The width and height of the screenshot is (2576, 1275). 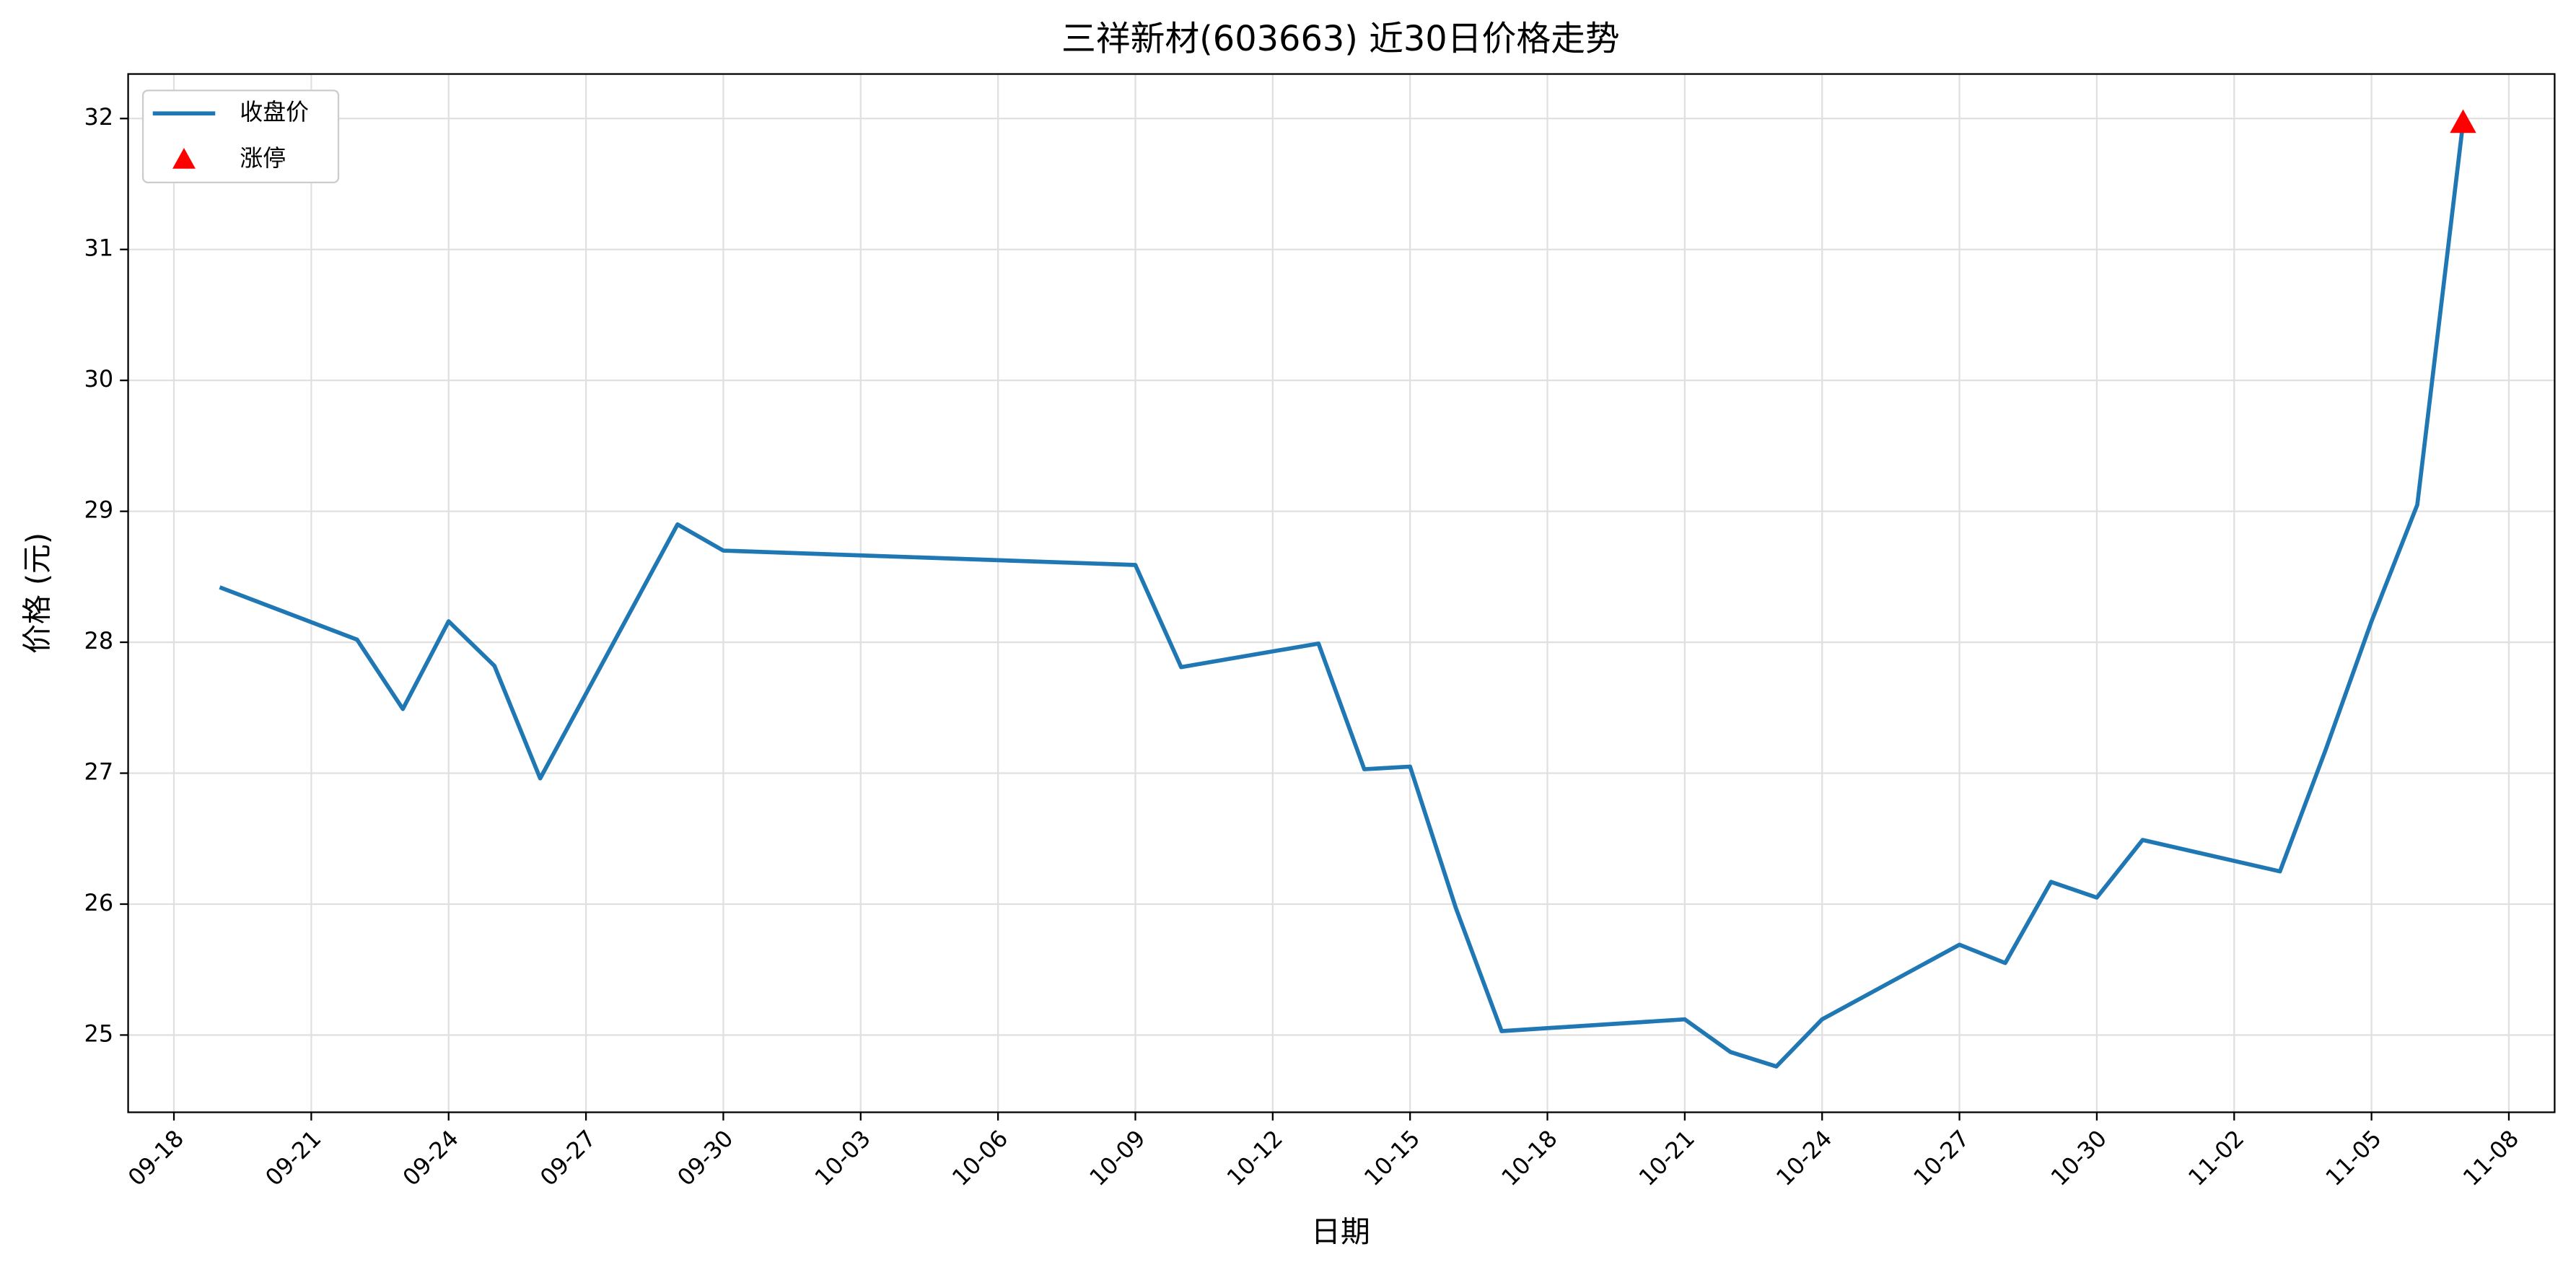 I want to click on y-tick-label: 28, so click(x=99, y=641).